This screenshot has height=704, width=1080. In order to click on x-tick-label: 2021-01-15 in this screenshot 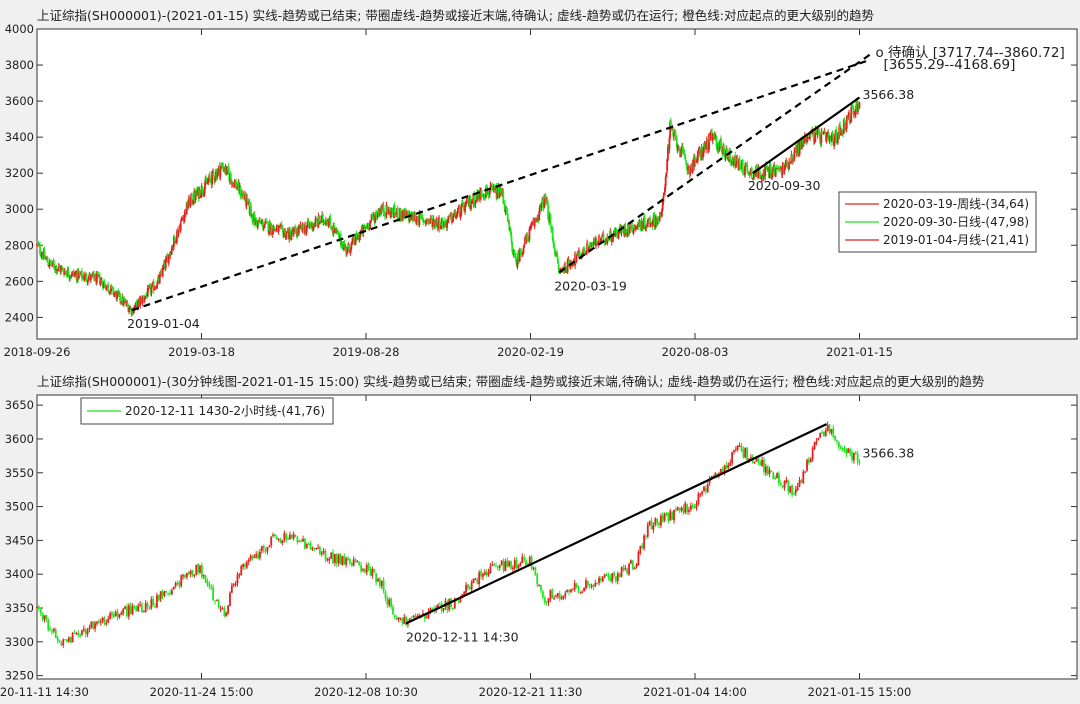, I will do `click(859, 352)`.